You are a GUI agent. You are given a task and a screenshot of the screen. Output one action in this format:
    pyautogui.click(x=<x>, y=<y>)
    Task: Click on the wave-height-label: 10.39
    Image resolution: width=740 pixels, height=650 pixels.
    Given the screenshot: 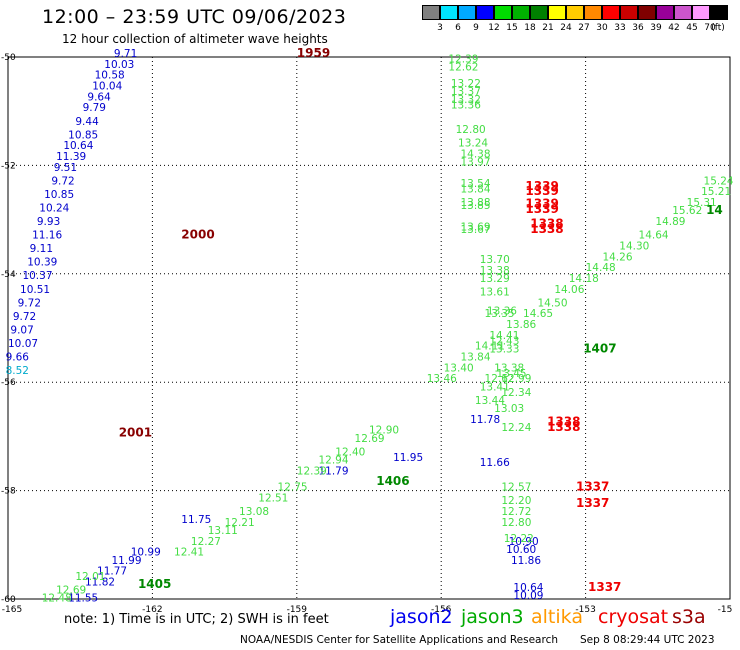 What is the action you would take?
    pyautogui.click(x=42, y=263)
    